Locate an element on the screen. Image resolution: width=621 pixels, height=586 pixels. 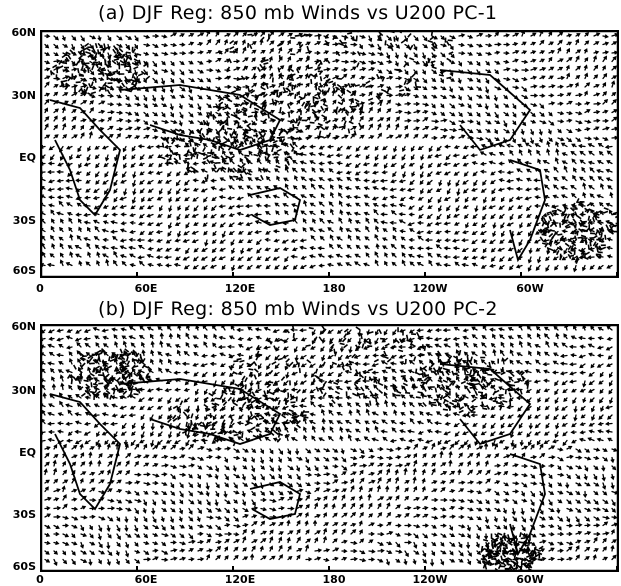
panel-b-lon-0: 0 is located at coordinates (40, 579).